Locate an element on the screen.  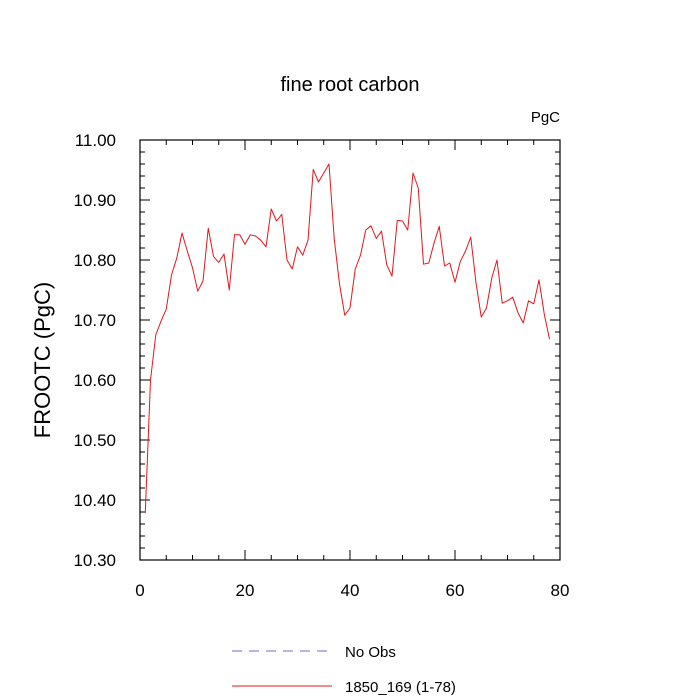
x-tick-label: 0 is located at coordinates (139, 590).